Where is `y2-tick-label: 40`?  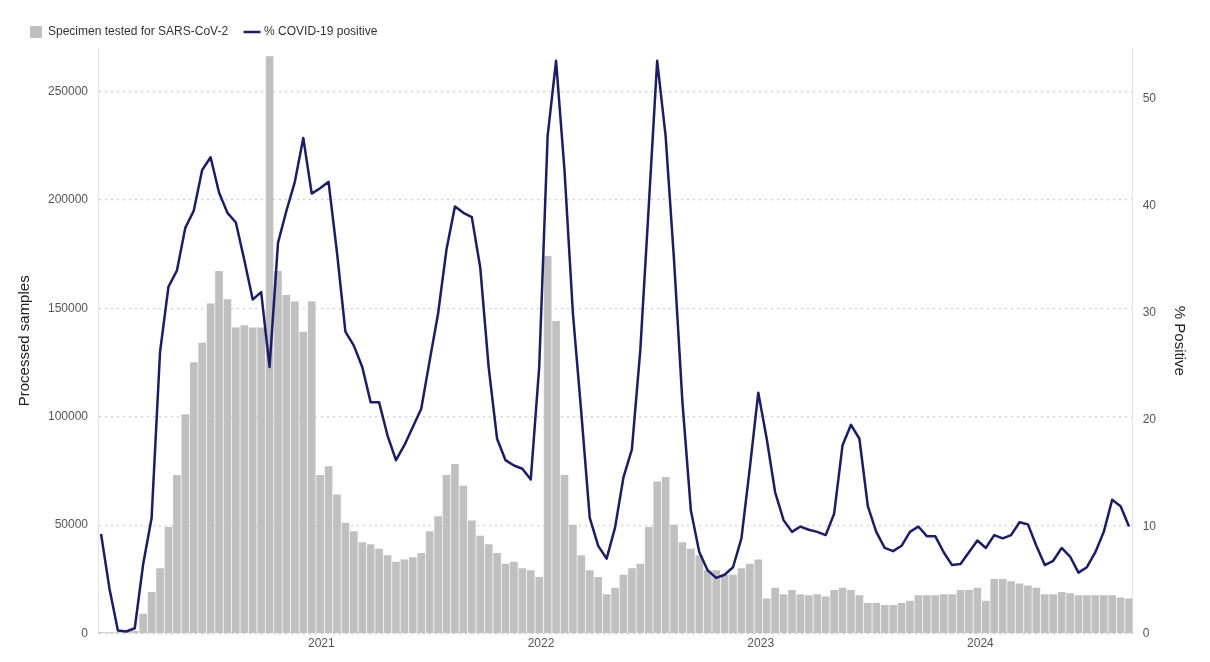
y2-tick-label: 40 is located at coordinates (1149, 204).